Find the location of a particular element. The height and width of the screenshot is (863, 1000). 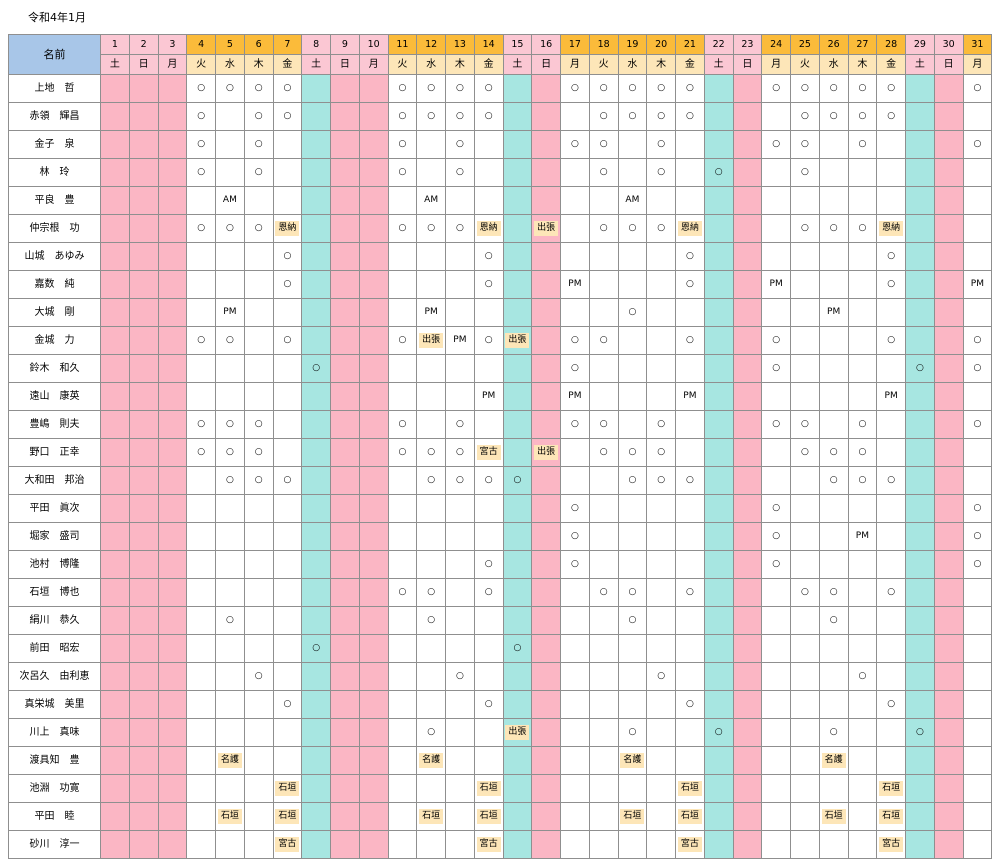

table-row: 赤領 輝昌 ○ ○ ○ ○ ○ ○ ○ ○ ○ ○ ○ ○ ○ ○ ○ is located at coordinates (500, 116).